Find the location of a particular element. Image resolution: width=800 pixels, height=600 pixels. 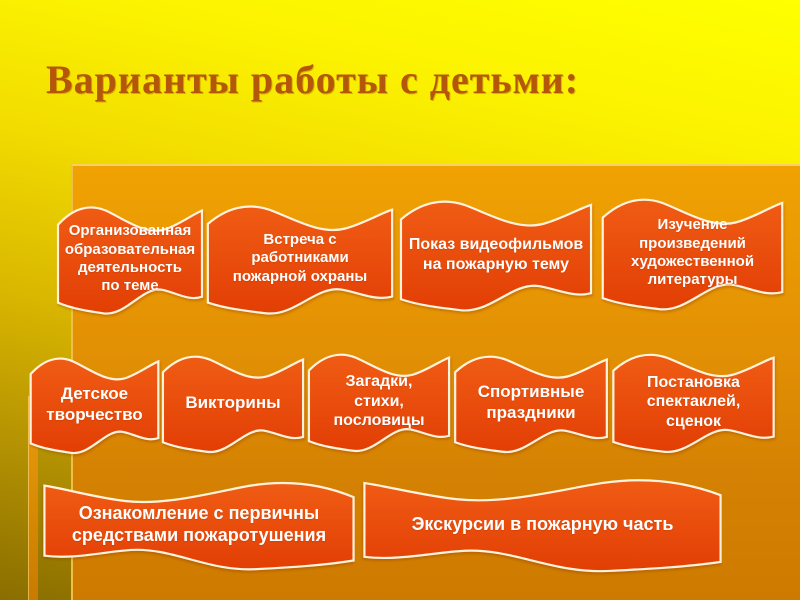

banner-label: Встреча с работниками пожарной охраны is located at coordinates (300, 258).